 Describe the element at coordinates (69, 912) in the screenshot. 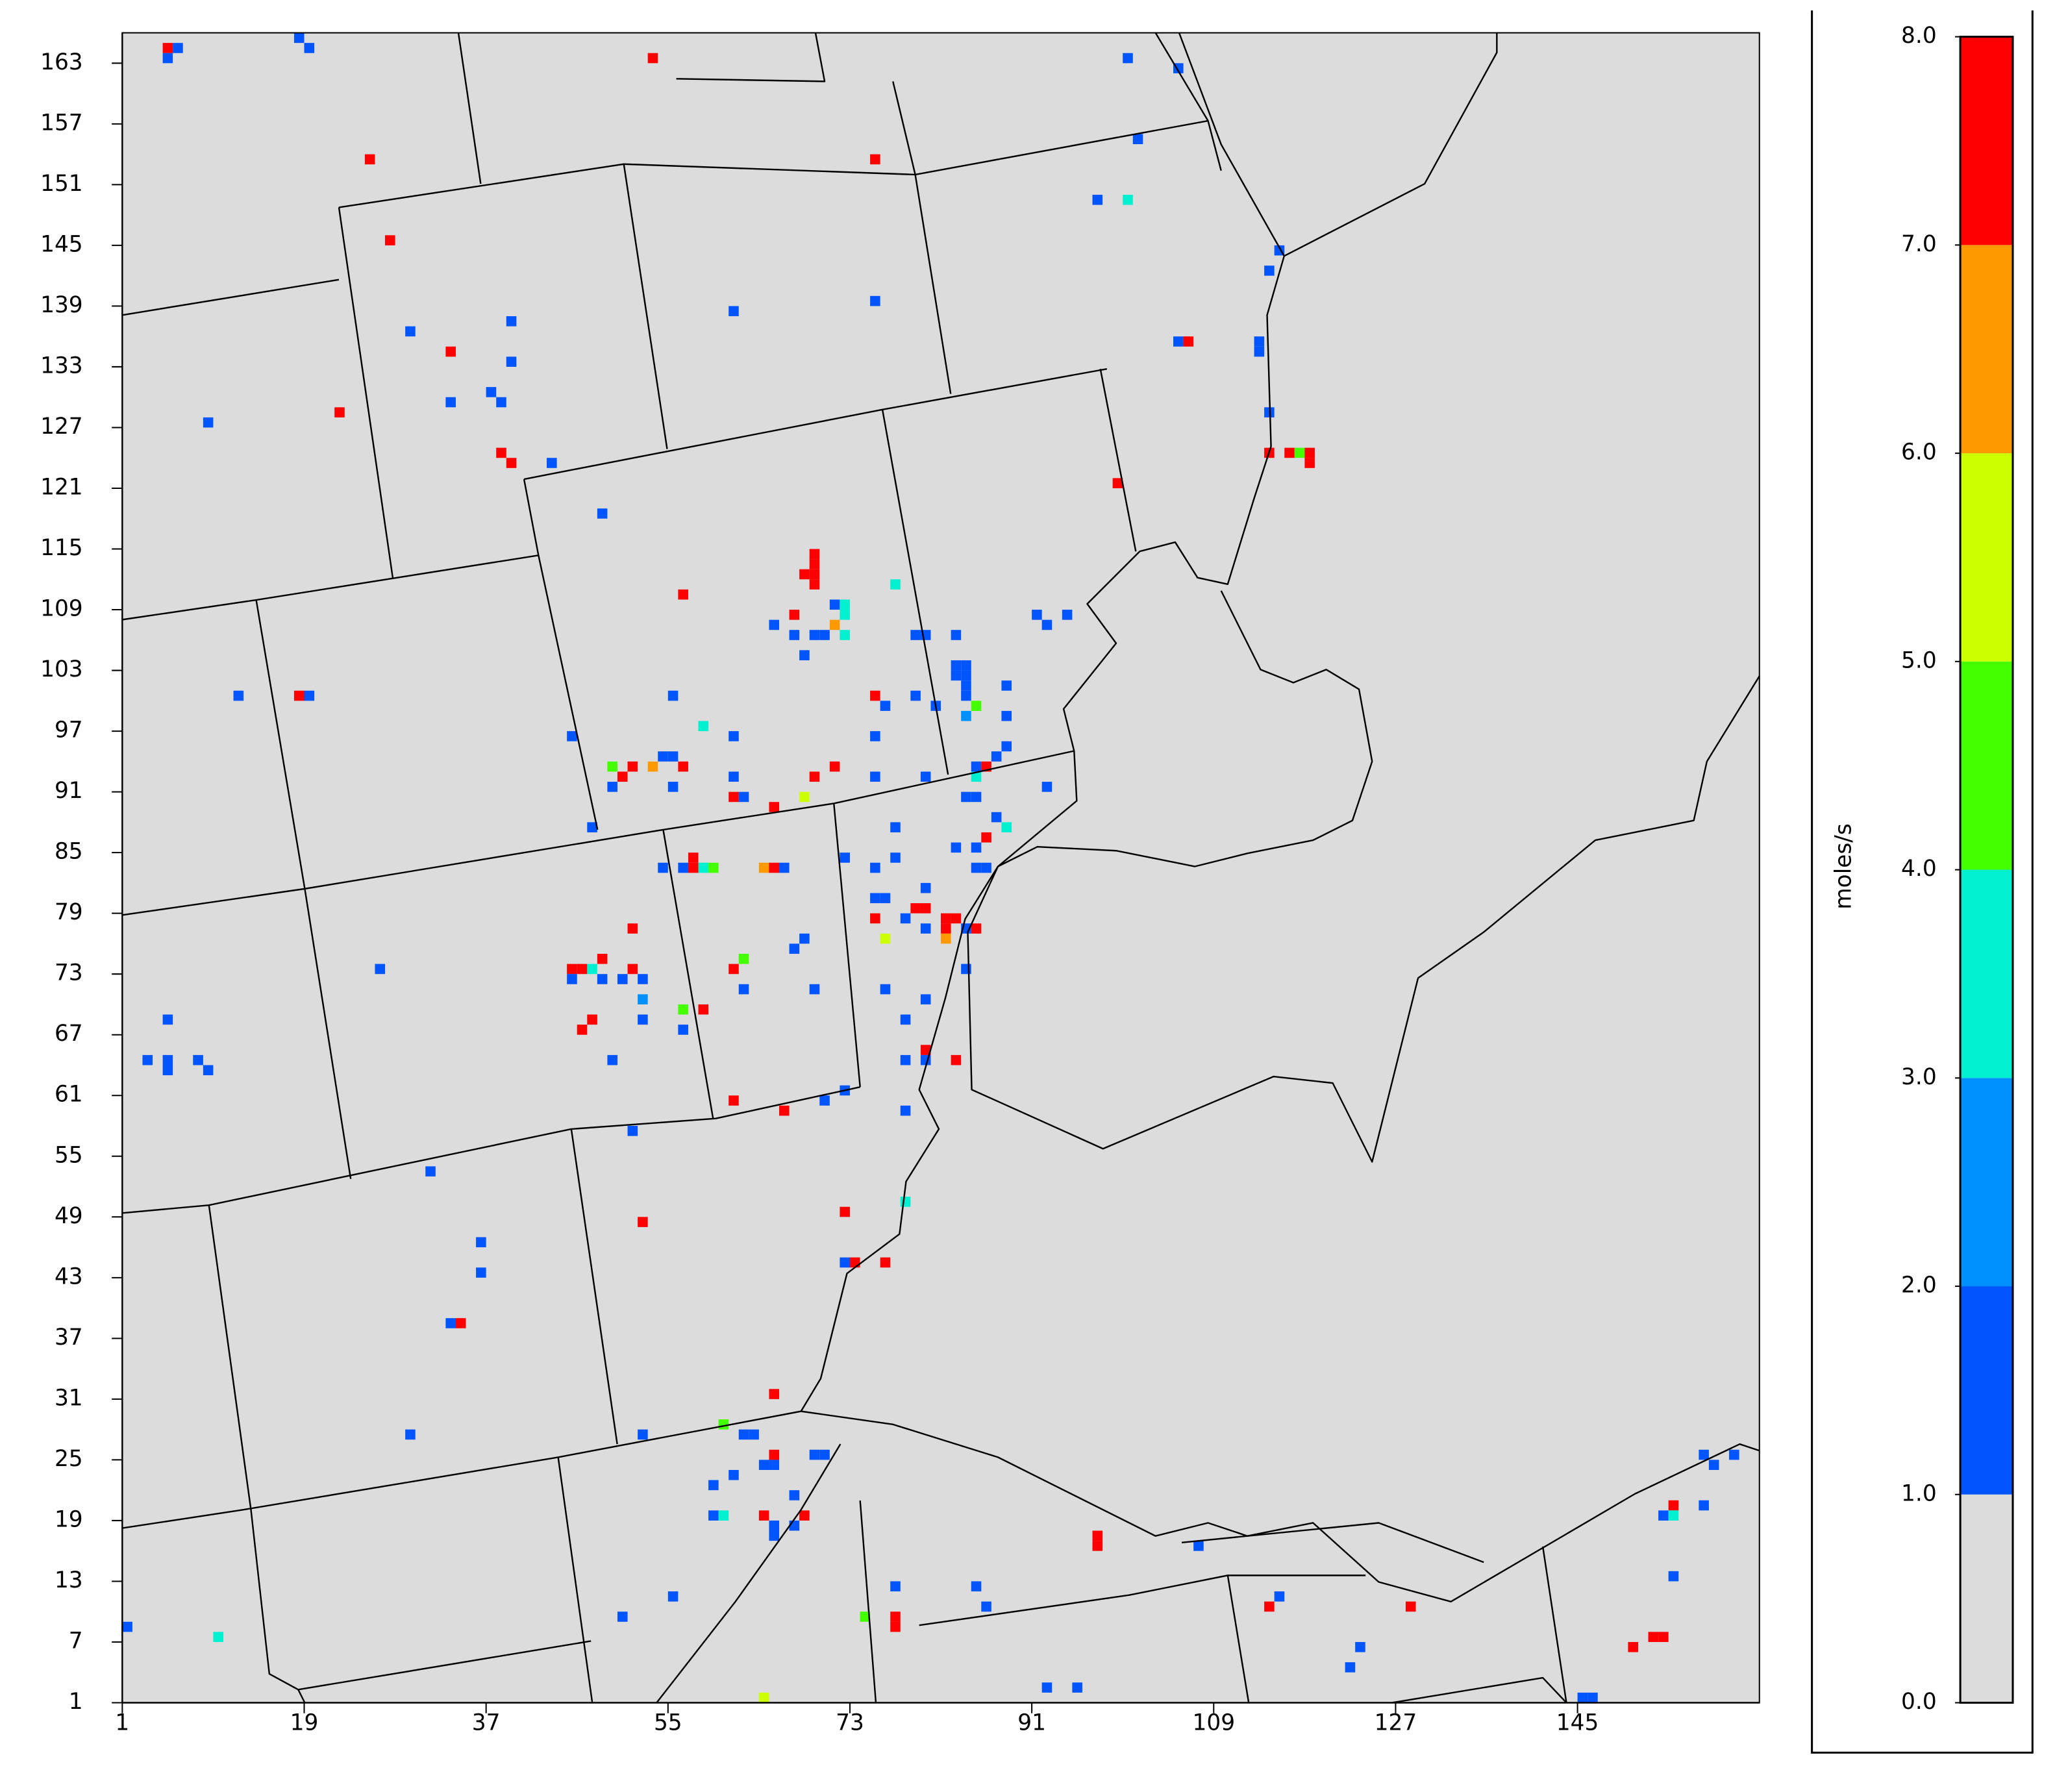

I see `y-tick-label: 79` at that location.